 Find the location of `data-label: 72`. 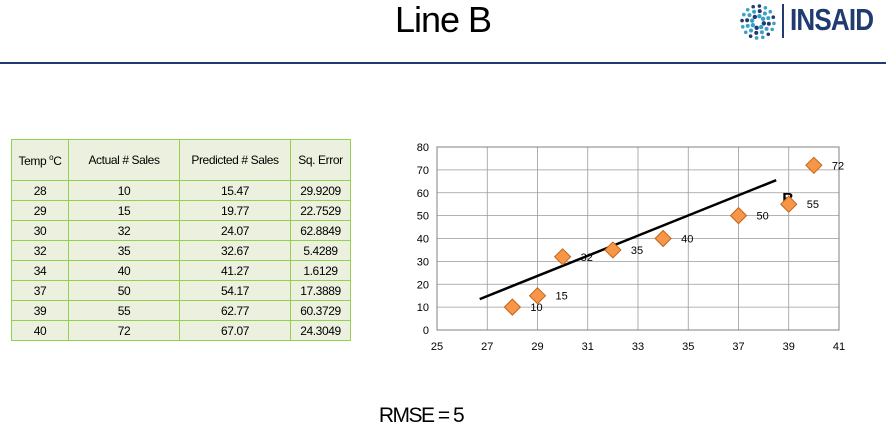

data-label: 72 is located at coordinates (838, 166).